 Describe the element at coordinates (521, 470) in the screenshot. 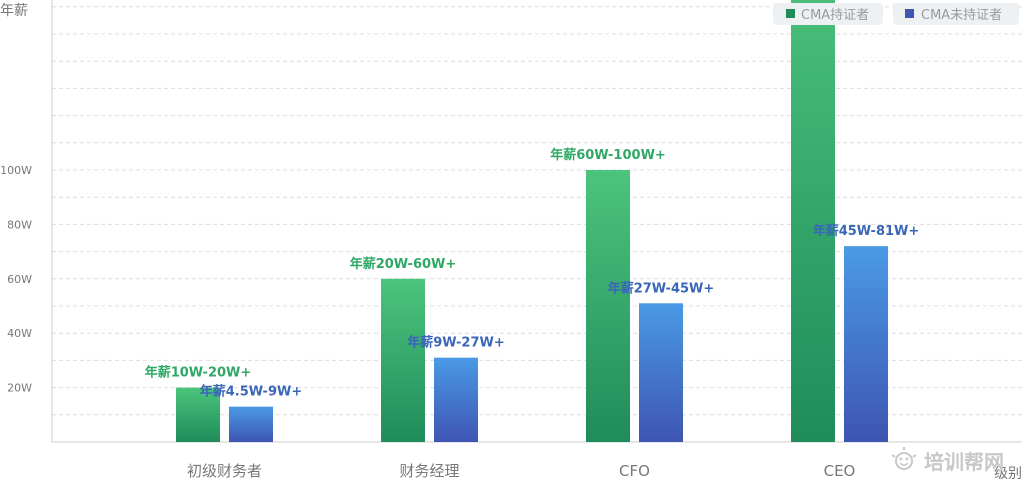

I see `category-labels: 初级财务者 财务经理 CFO CEO` at that location.